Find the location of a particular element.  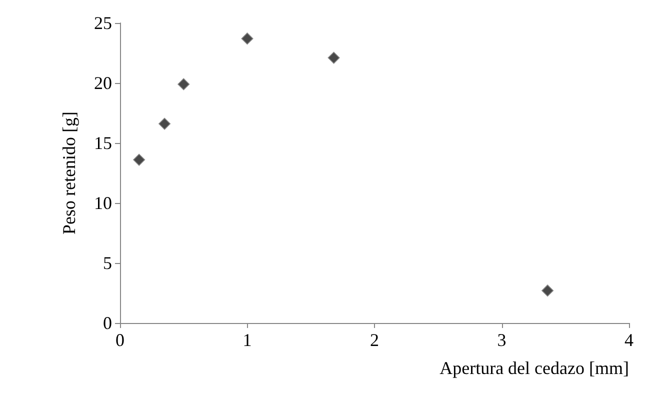

x-tick-label: 1 is located at coordinates (247, 340).